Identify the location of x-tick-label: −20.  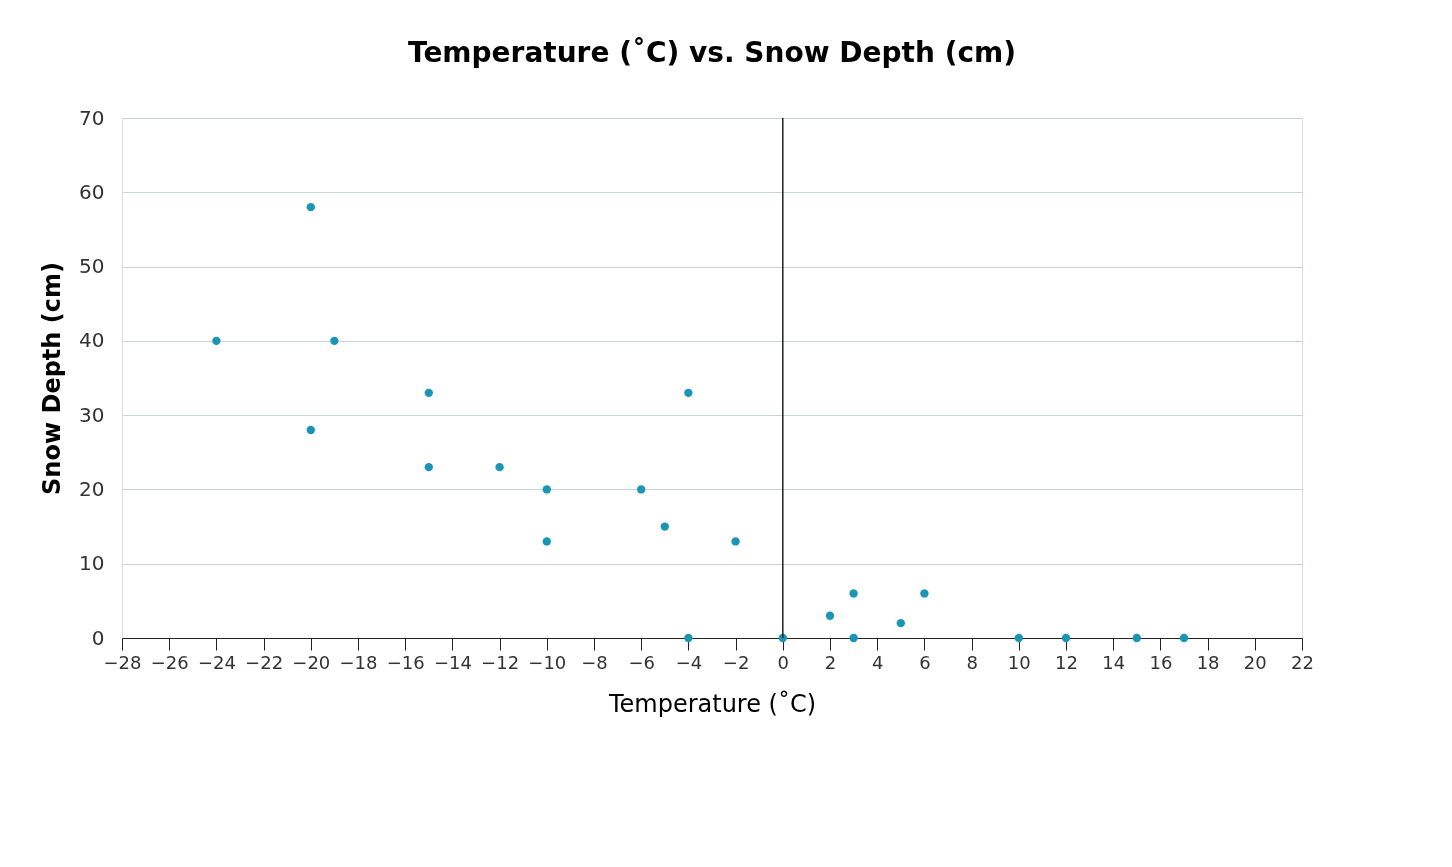
(311, 662).